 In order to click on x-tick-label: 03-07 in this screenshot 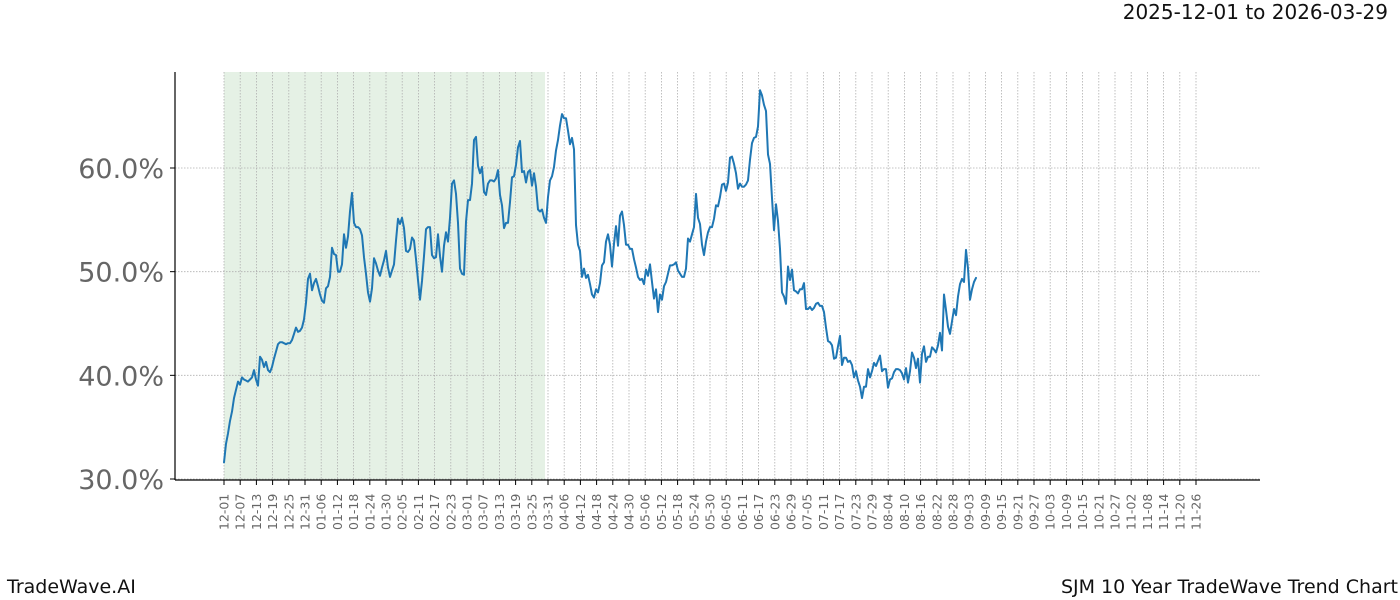, I will do `click(483, 512)`.